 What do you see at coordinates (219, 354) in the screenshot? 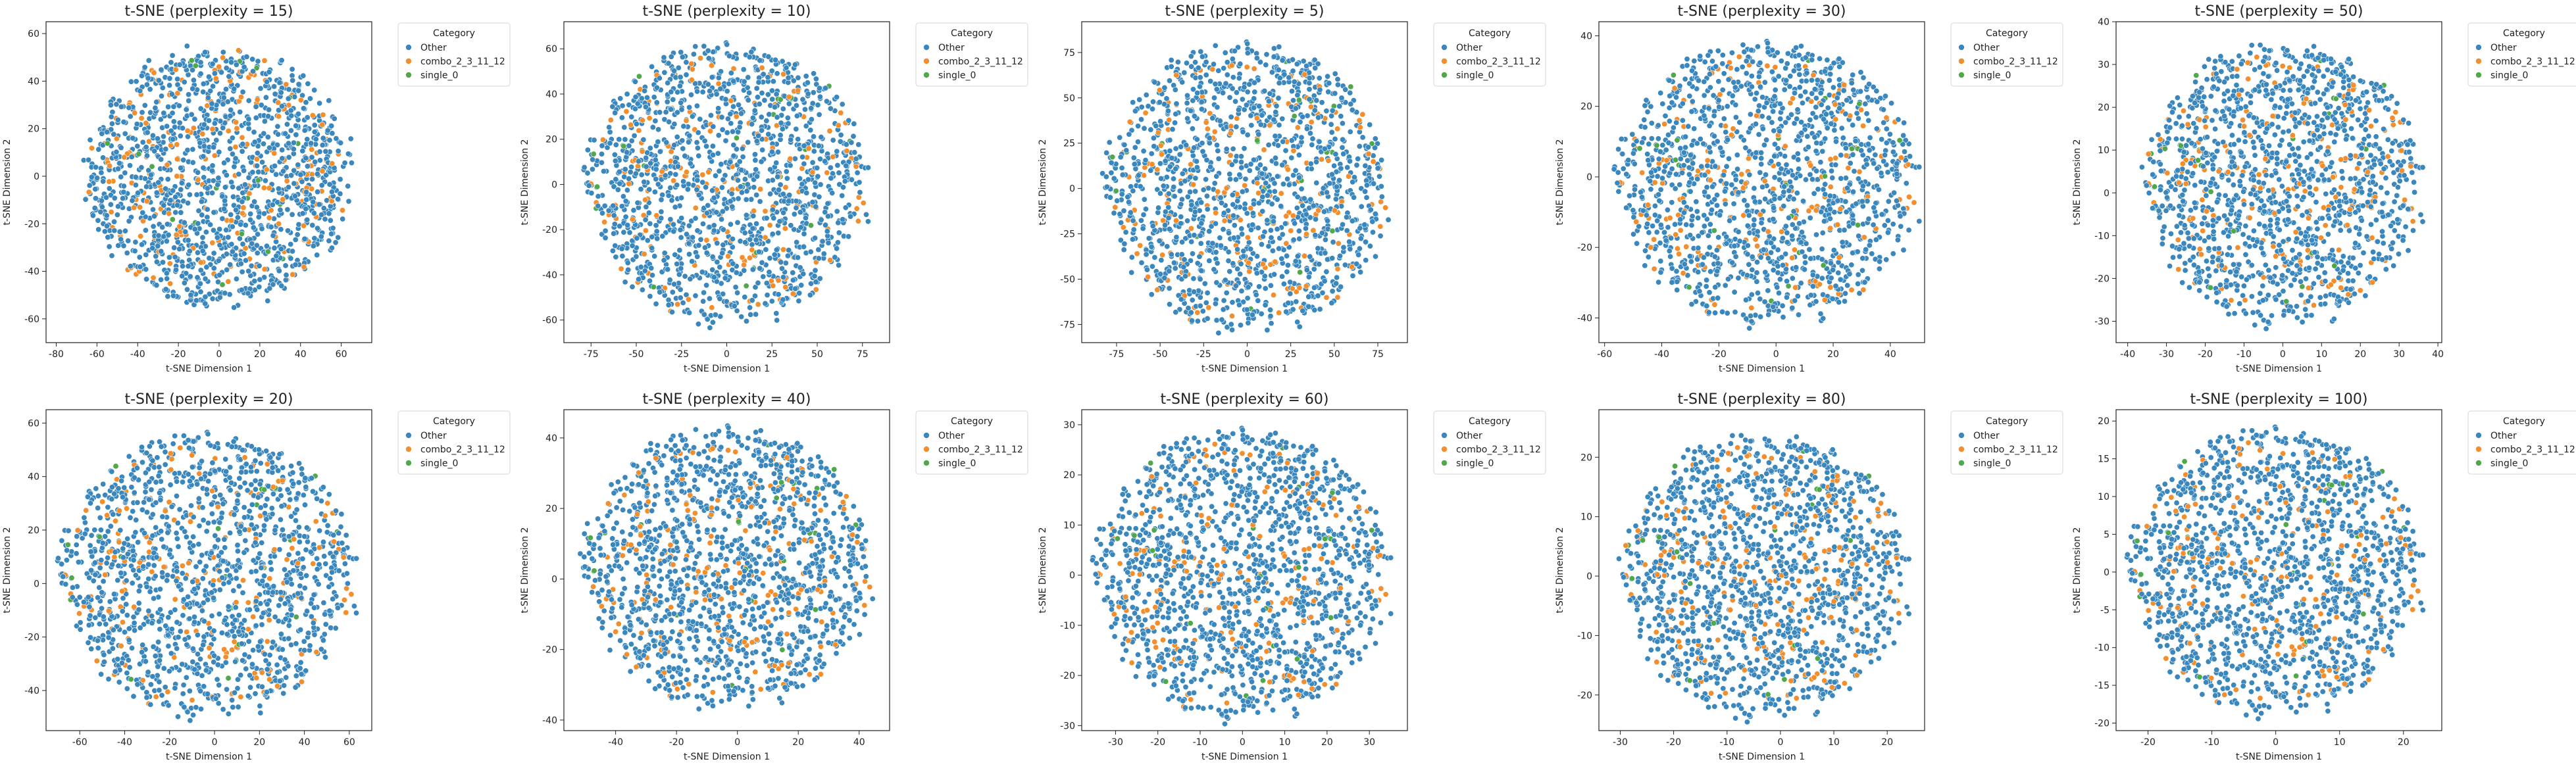
I see `x-tick-label: 0` at bounding box center [219, 354].